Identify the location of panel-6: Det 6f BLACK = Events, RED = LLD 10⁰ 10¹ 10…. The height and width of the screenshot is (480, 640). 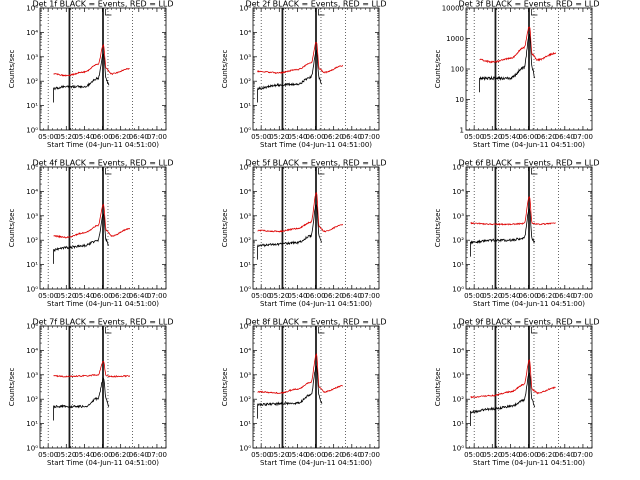
(517, 234).